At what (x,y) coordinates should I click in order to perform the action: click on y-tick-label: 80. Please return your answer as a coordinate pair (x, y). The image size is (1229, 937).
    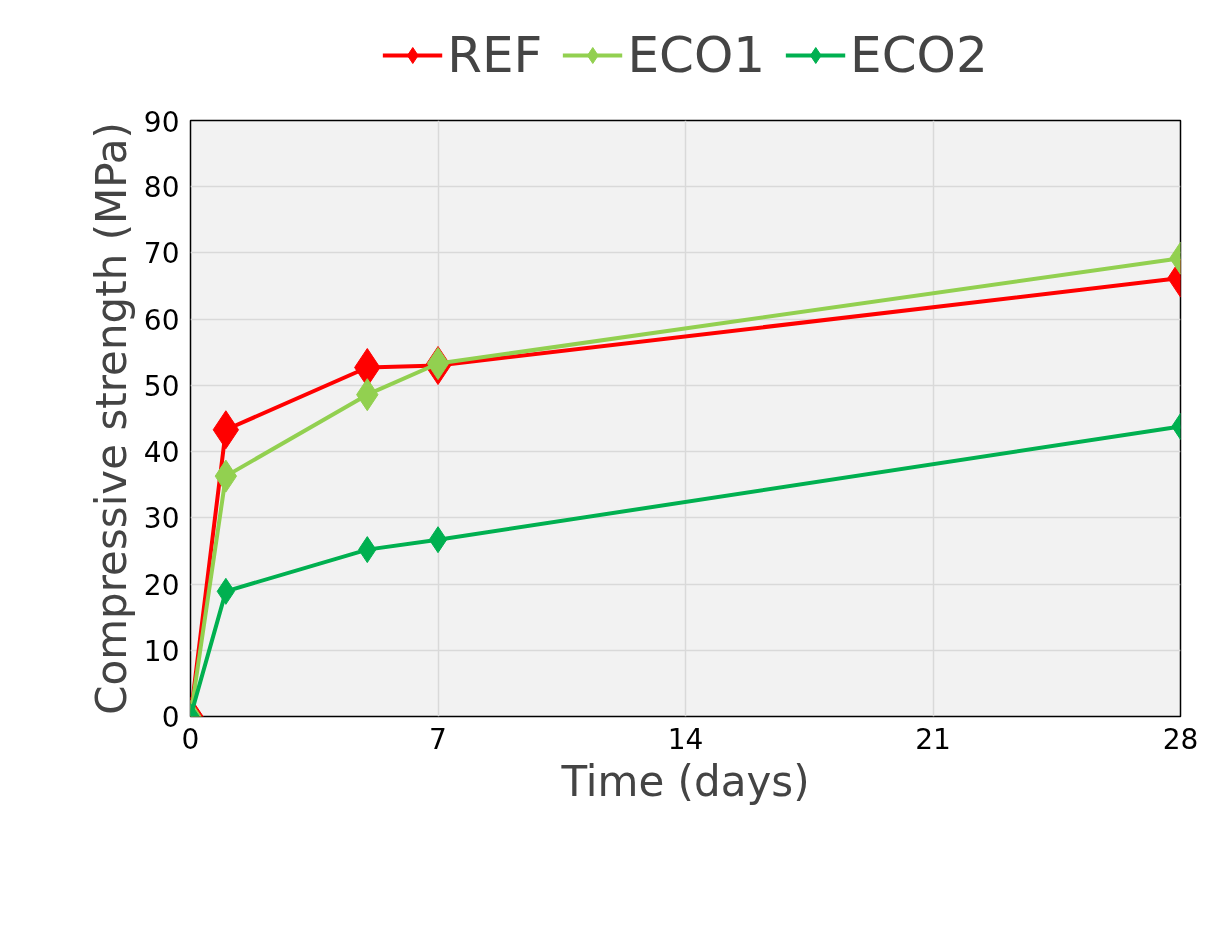
    Looking at the image, I should click on (161, 188).